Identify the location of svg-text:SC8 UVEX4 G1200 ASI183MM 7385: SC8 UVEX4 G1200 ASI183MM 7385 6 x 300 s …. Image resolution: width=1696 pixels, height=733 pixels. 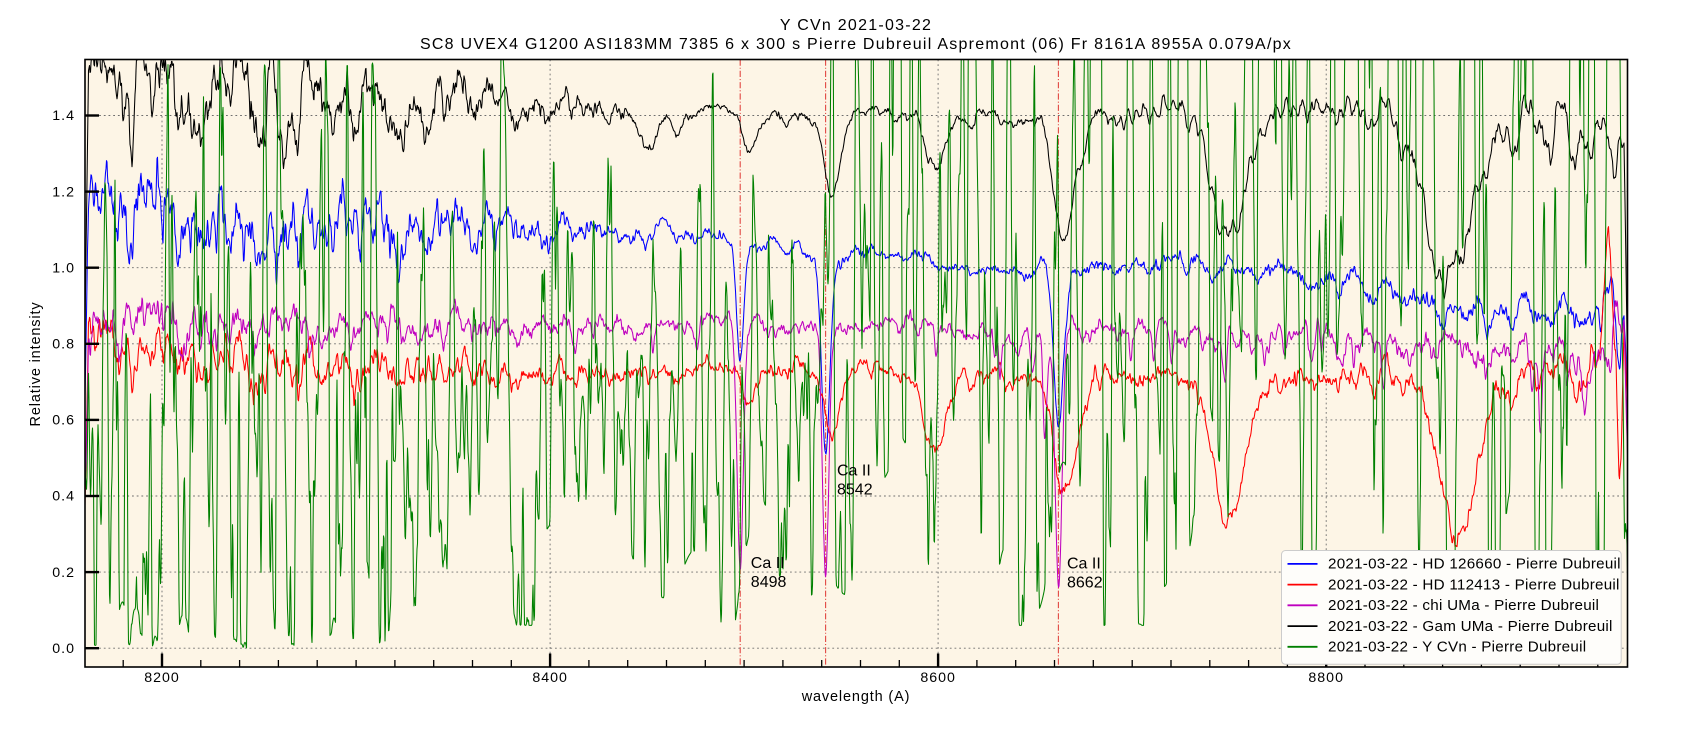
(856, 44).